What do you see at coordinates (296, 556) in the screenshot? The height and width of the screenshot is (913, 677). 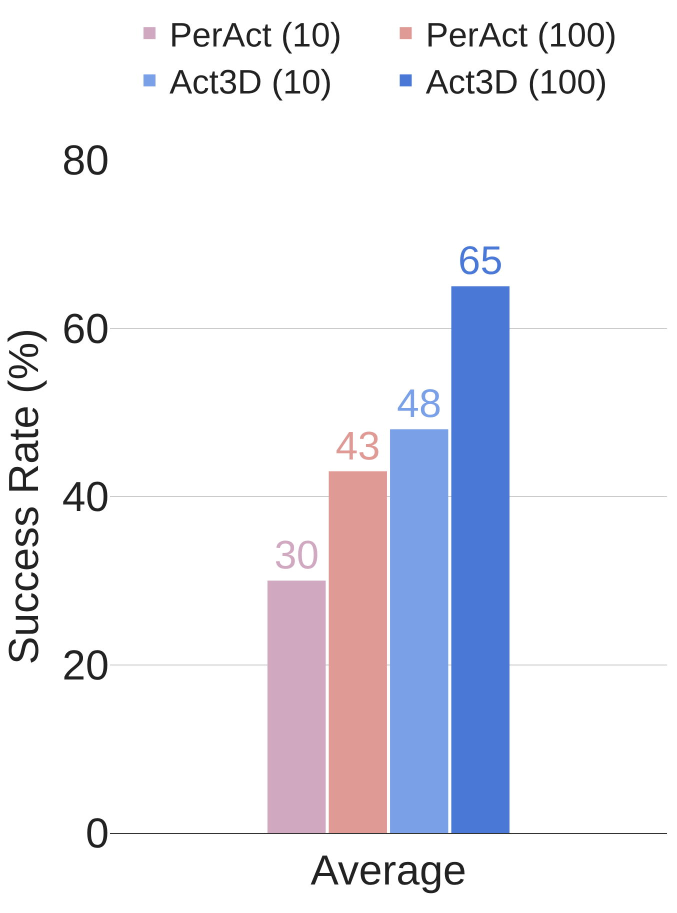 I see `data-label: 30` at bounding box center [296, 556].